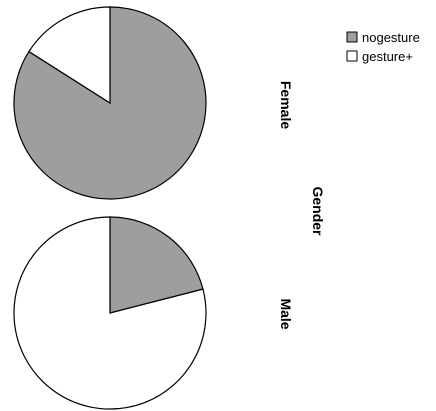  What do you see at coordinates (69, 55) in the screenshot?
I see `pie-slice-female-gesture-plus` at bounding box center [69, 55].